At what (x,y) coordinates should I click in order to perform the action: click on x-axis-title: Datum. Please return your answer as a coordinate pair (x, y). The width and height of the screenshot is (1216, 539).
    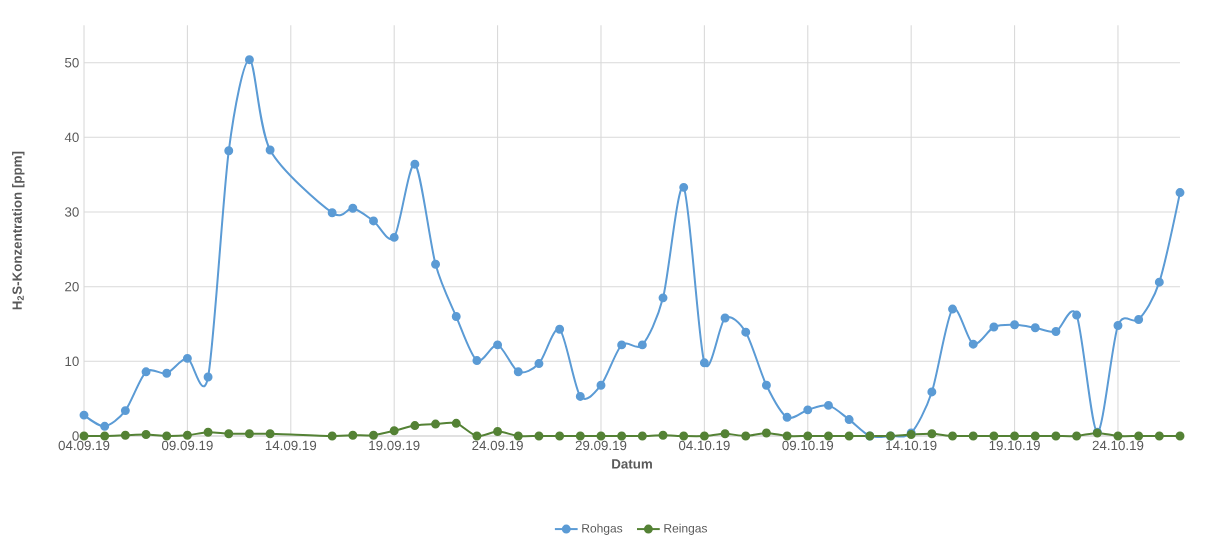
    Looking at the image, I should click on (632, 464).